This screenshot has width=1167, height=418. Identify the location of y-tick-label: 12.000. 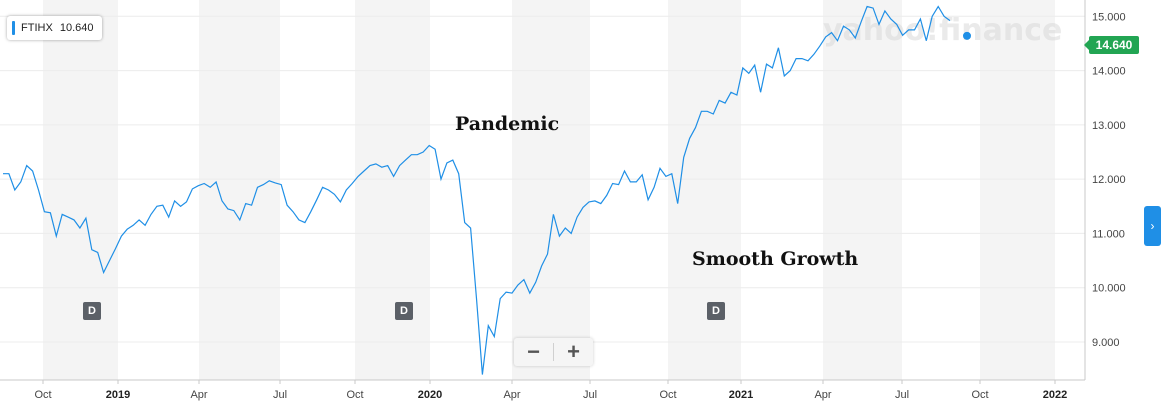
(1109, 180).